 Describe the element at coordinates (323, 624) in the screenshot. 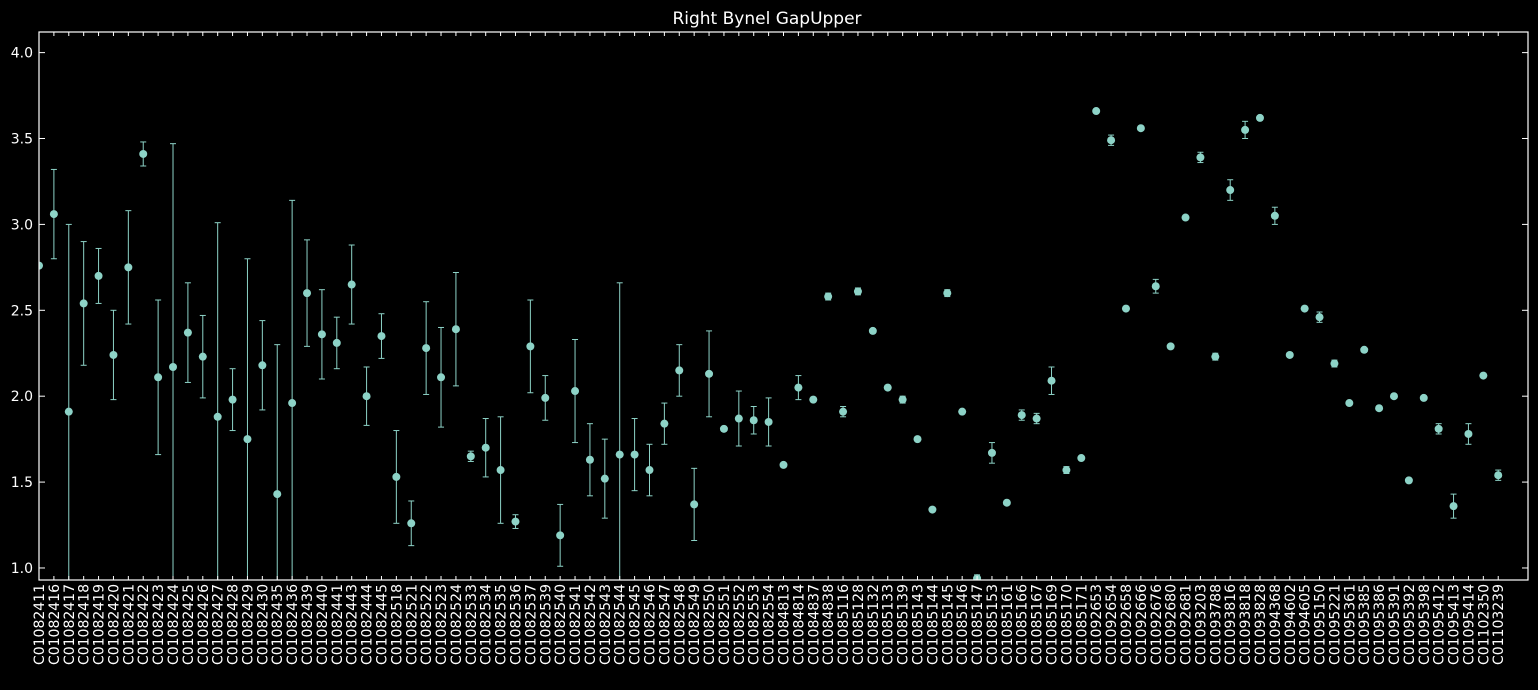

I see `x-tick-label: C01082440` at that location.